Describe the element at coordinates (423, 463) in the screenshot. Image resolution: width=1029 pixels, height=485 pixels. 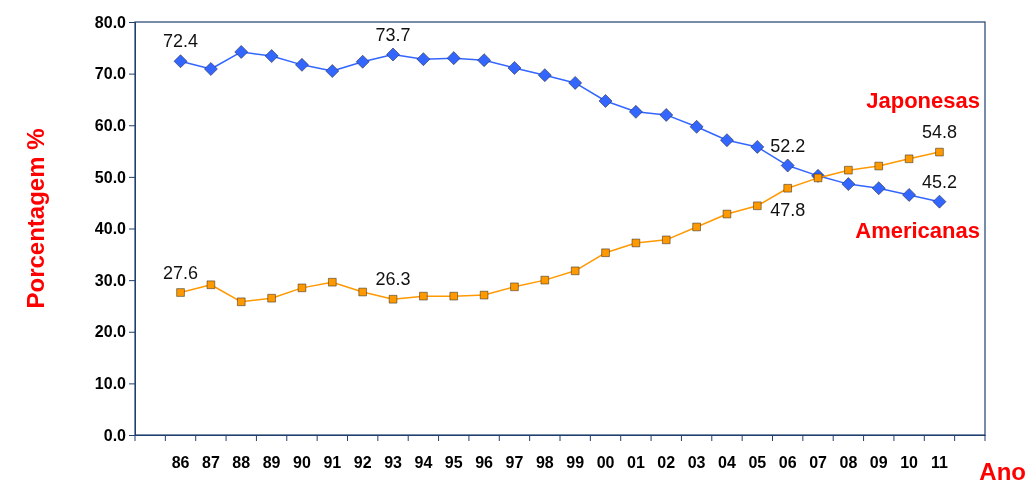
I see `x-tick-label: 94` at that location.